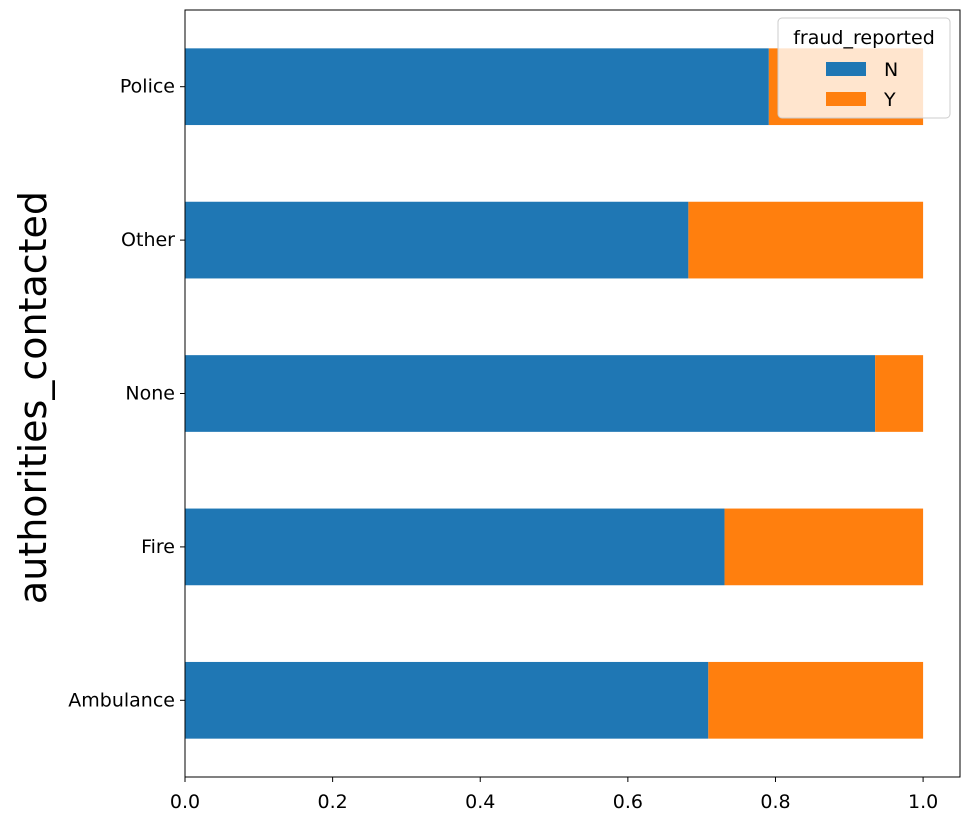 The image size is (970, 819). I want to click on y-tick-label: Ambulance, so click(121, 700).